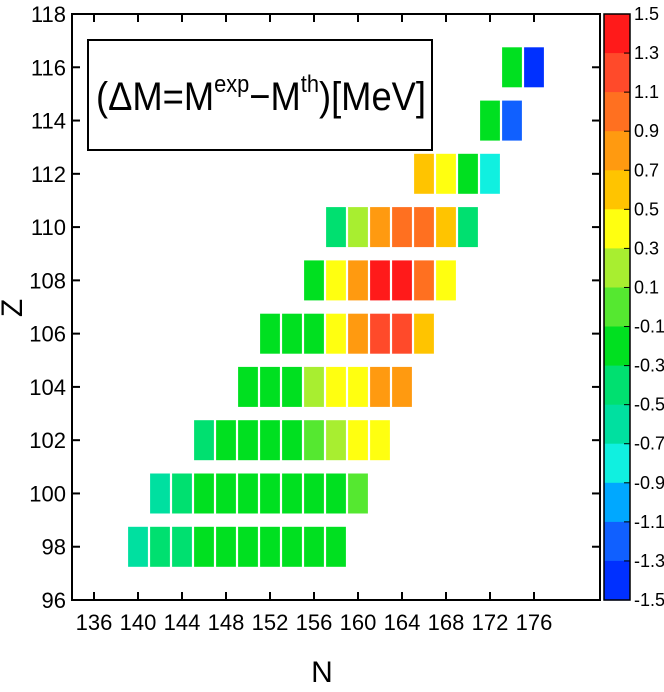 Image resolution: width=664 pixels, height=692 pixels. I want to click on colorbar-label: -0.1, so click(649, 327).